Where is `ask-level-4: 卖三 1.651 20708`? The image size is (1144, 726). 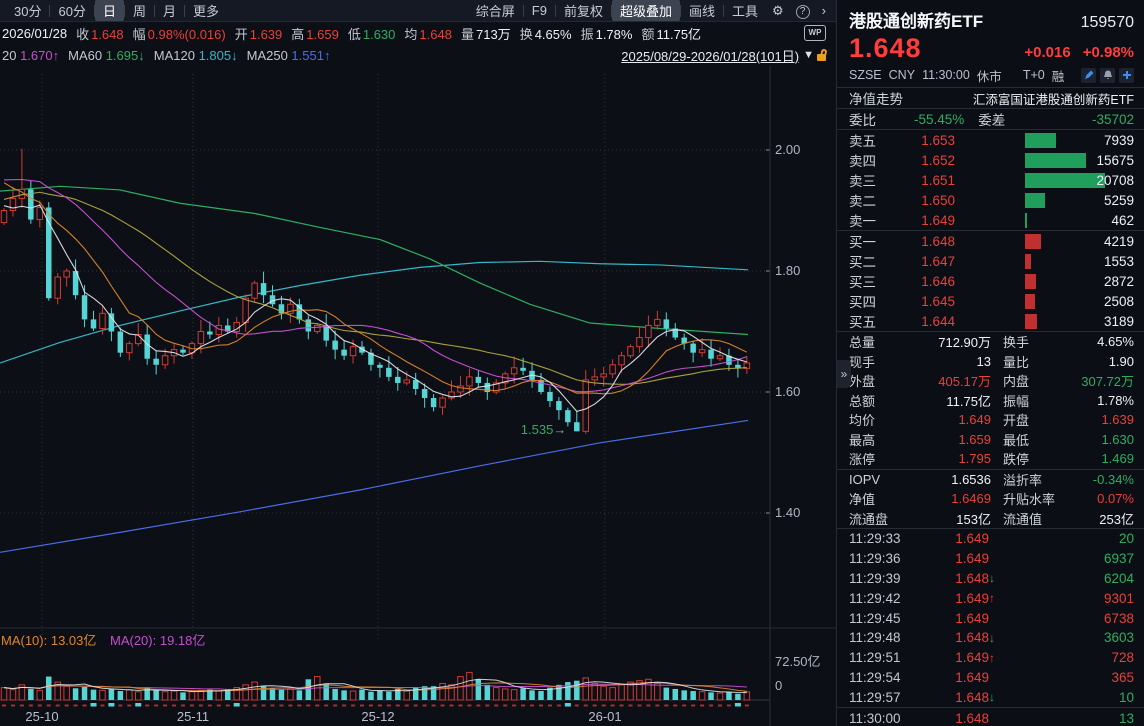 ask-level-4: 卖三 1.651 20708 is located at coordinates (990, 180).